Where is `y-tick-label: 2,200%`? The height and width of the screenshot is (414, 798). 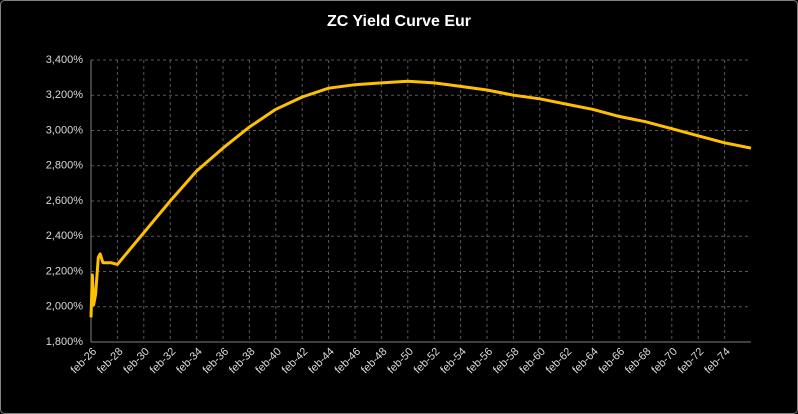 y-tick-label: 2,200% is located at coordinates (65, 271).